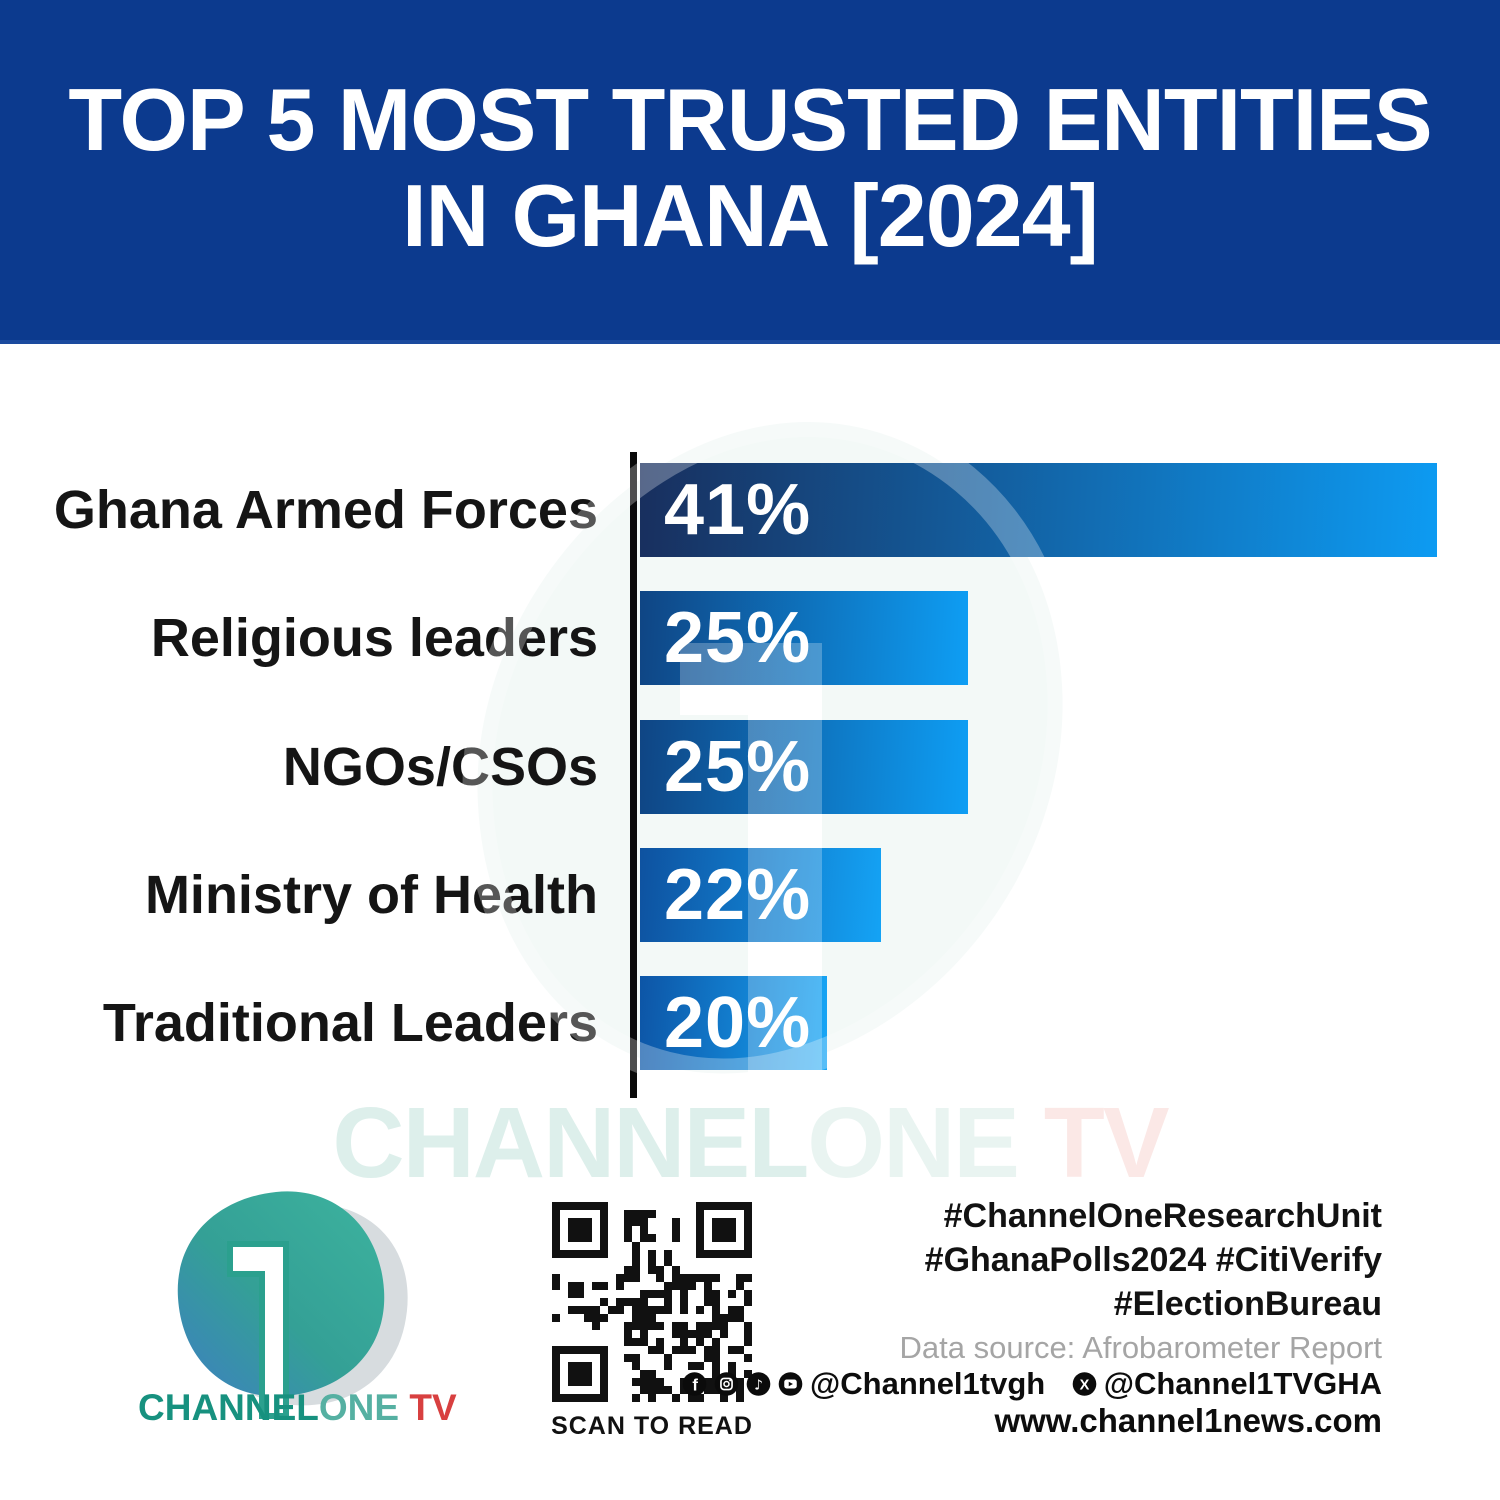 The height and width of the screenshot is (1500, 1500). What do you see at coordinates (738, 767) in the screenshot?
I see `bar-value-25b: 25%` at bounding box center [738, 767].